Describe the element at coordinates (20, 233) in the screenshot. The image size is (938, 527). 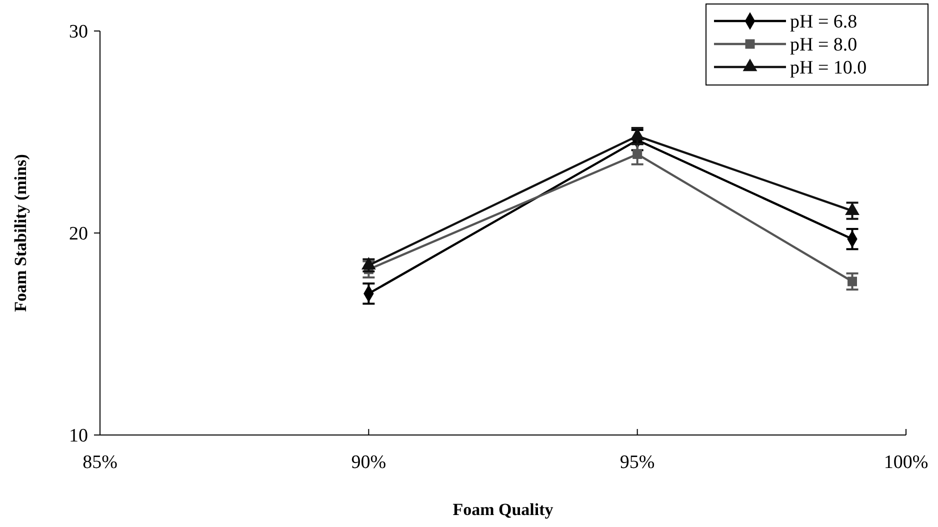
I see `y-axis-title: Foam Stability (mins)` at that location.